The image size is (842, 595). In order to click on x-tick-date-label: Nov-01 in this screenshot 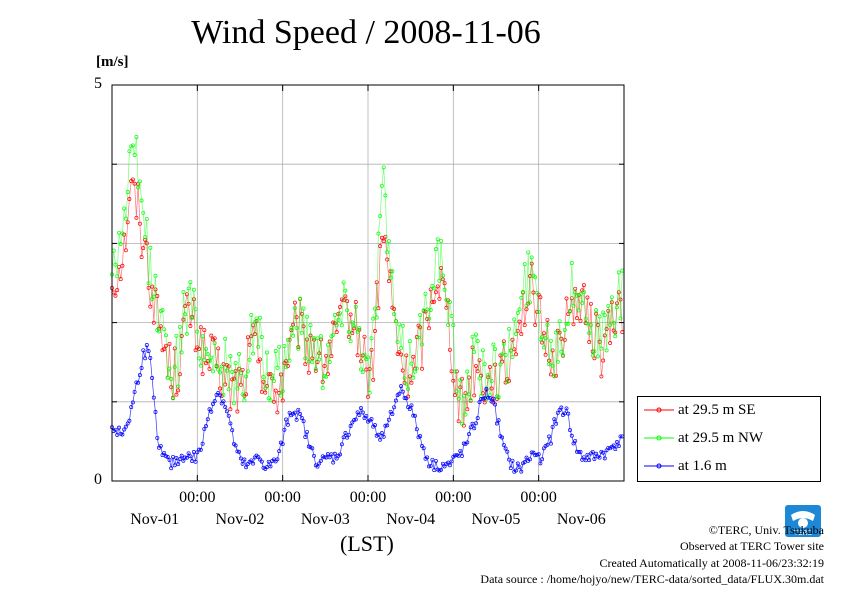, I will do `click(155, 519)`.